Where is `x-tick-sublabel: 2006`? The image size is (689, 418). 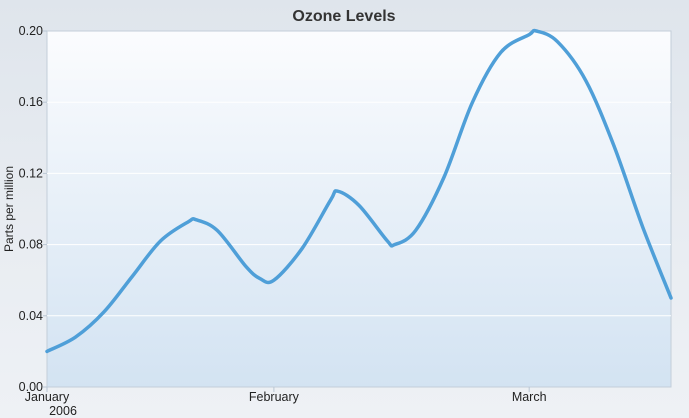
x-tick-sublabel: 2006 is located at coordinates (63, 411).